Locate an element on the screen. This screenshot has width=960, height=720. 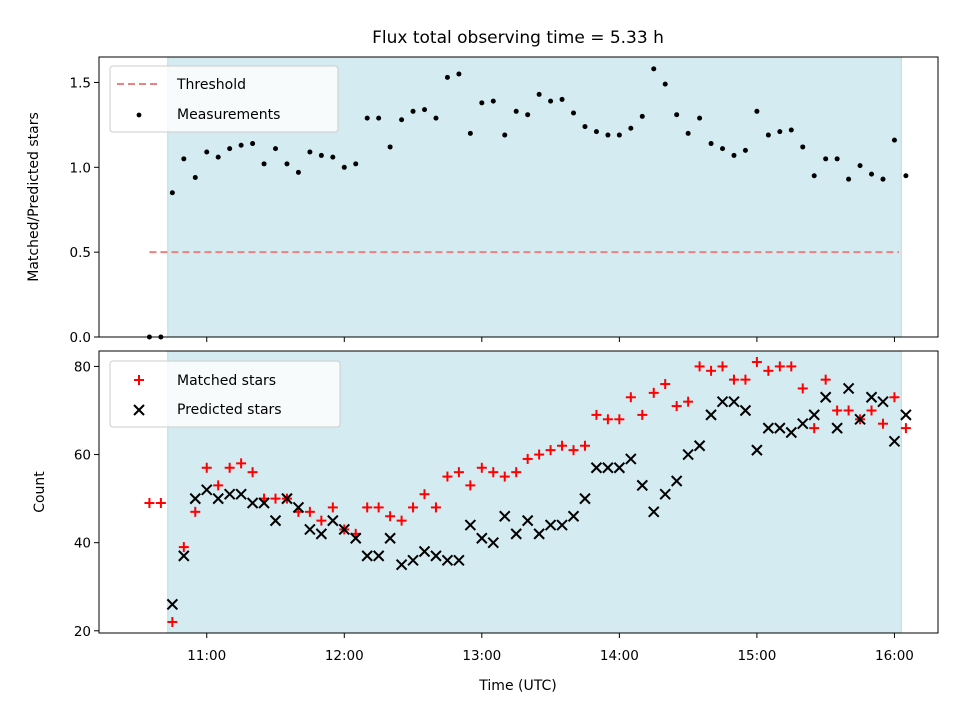
legend-measurements-label: Measurements is located at coordinates (228, 115).